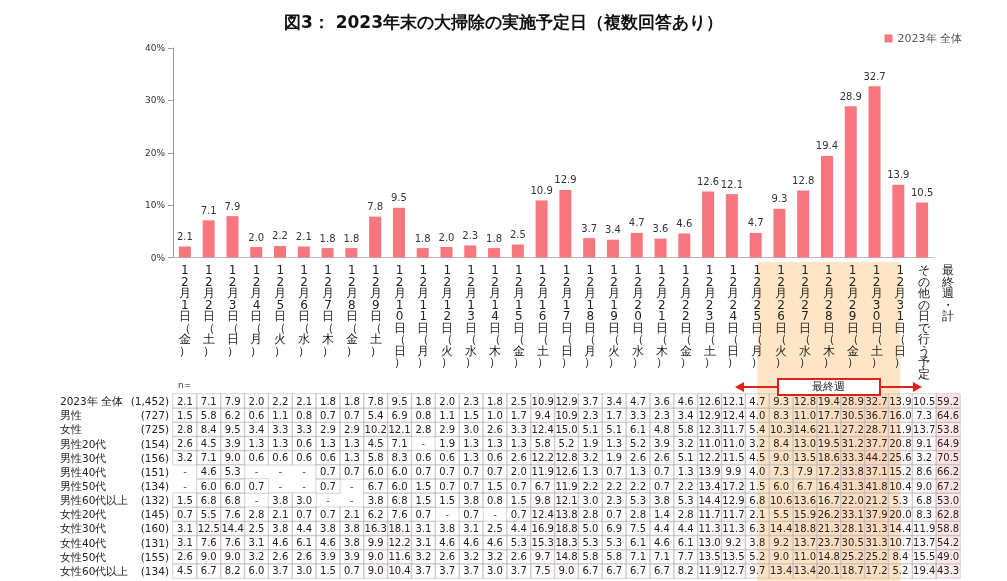 The height and width of the screenshot is (581, 1007). I want to click on data-label: 27.2, so click(852, 429).